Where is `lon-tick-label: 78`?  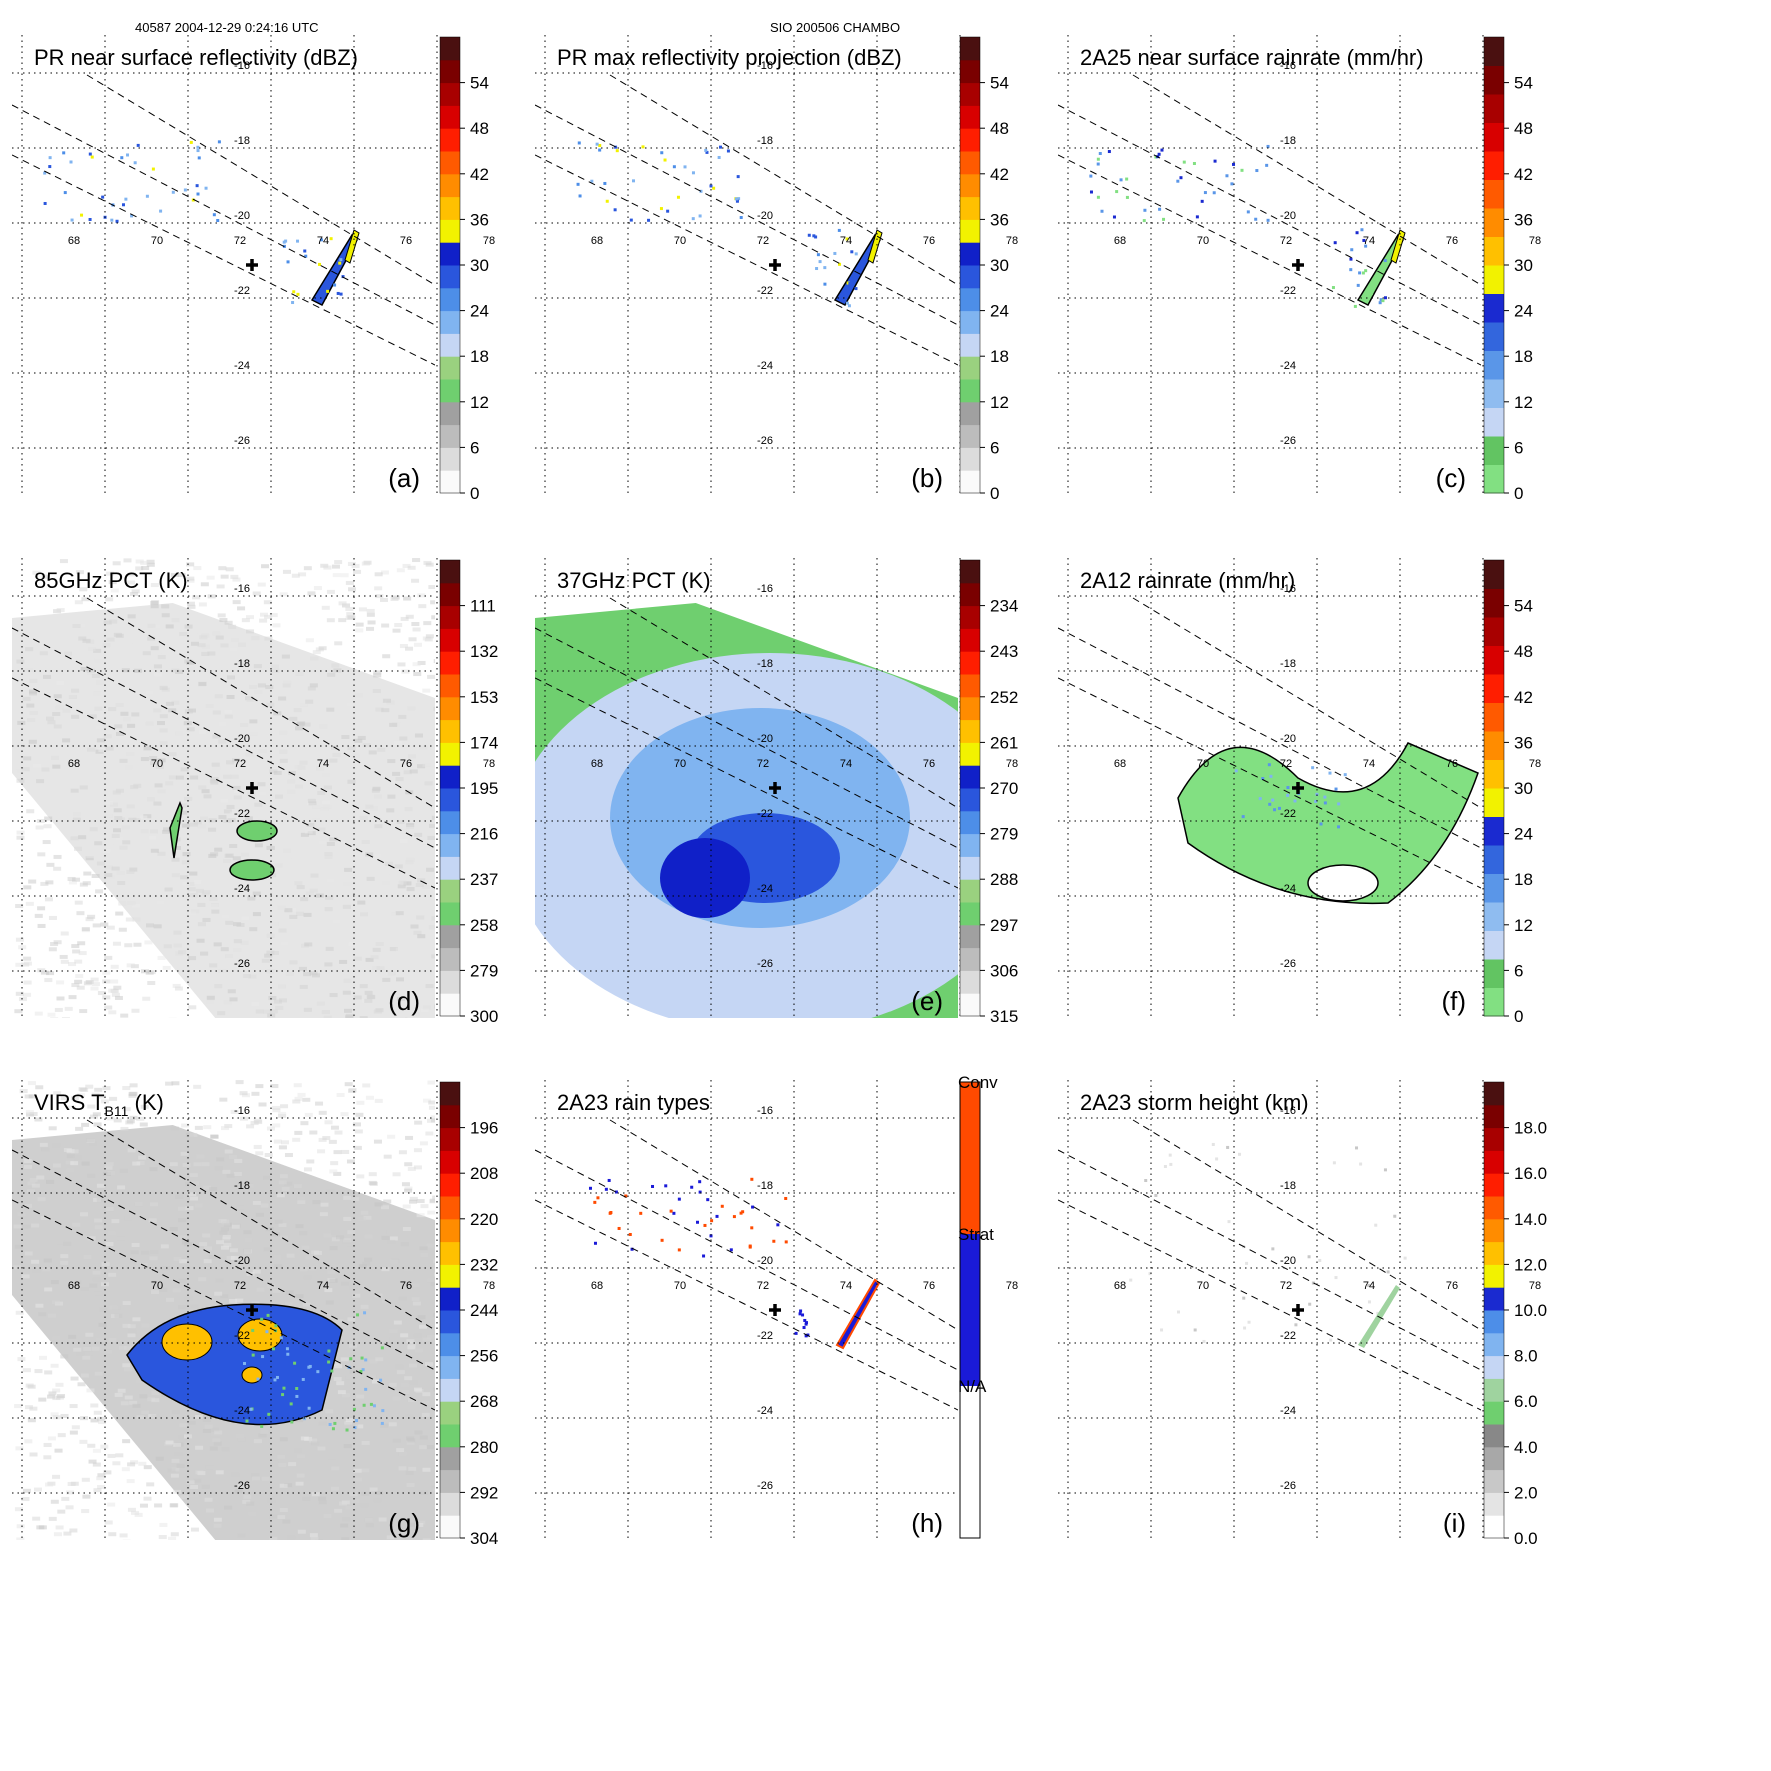 lon-tick-label: 78 is located at coordinates (489, 241).